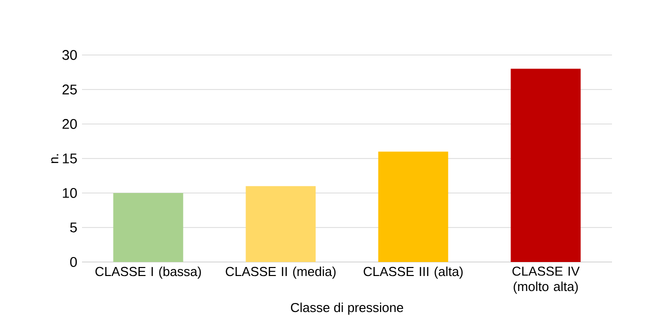 Image resolution: width=650 pixels, height=334 pixels. I want to click on y-tick-label: 10, so click(69, 193).